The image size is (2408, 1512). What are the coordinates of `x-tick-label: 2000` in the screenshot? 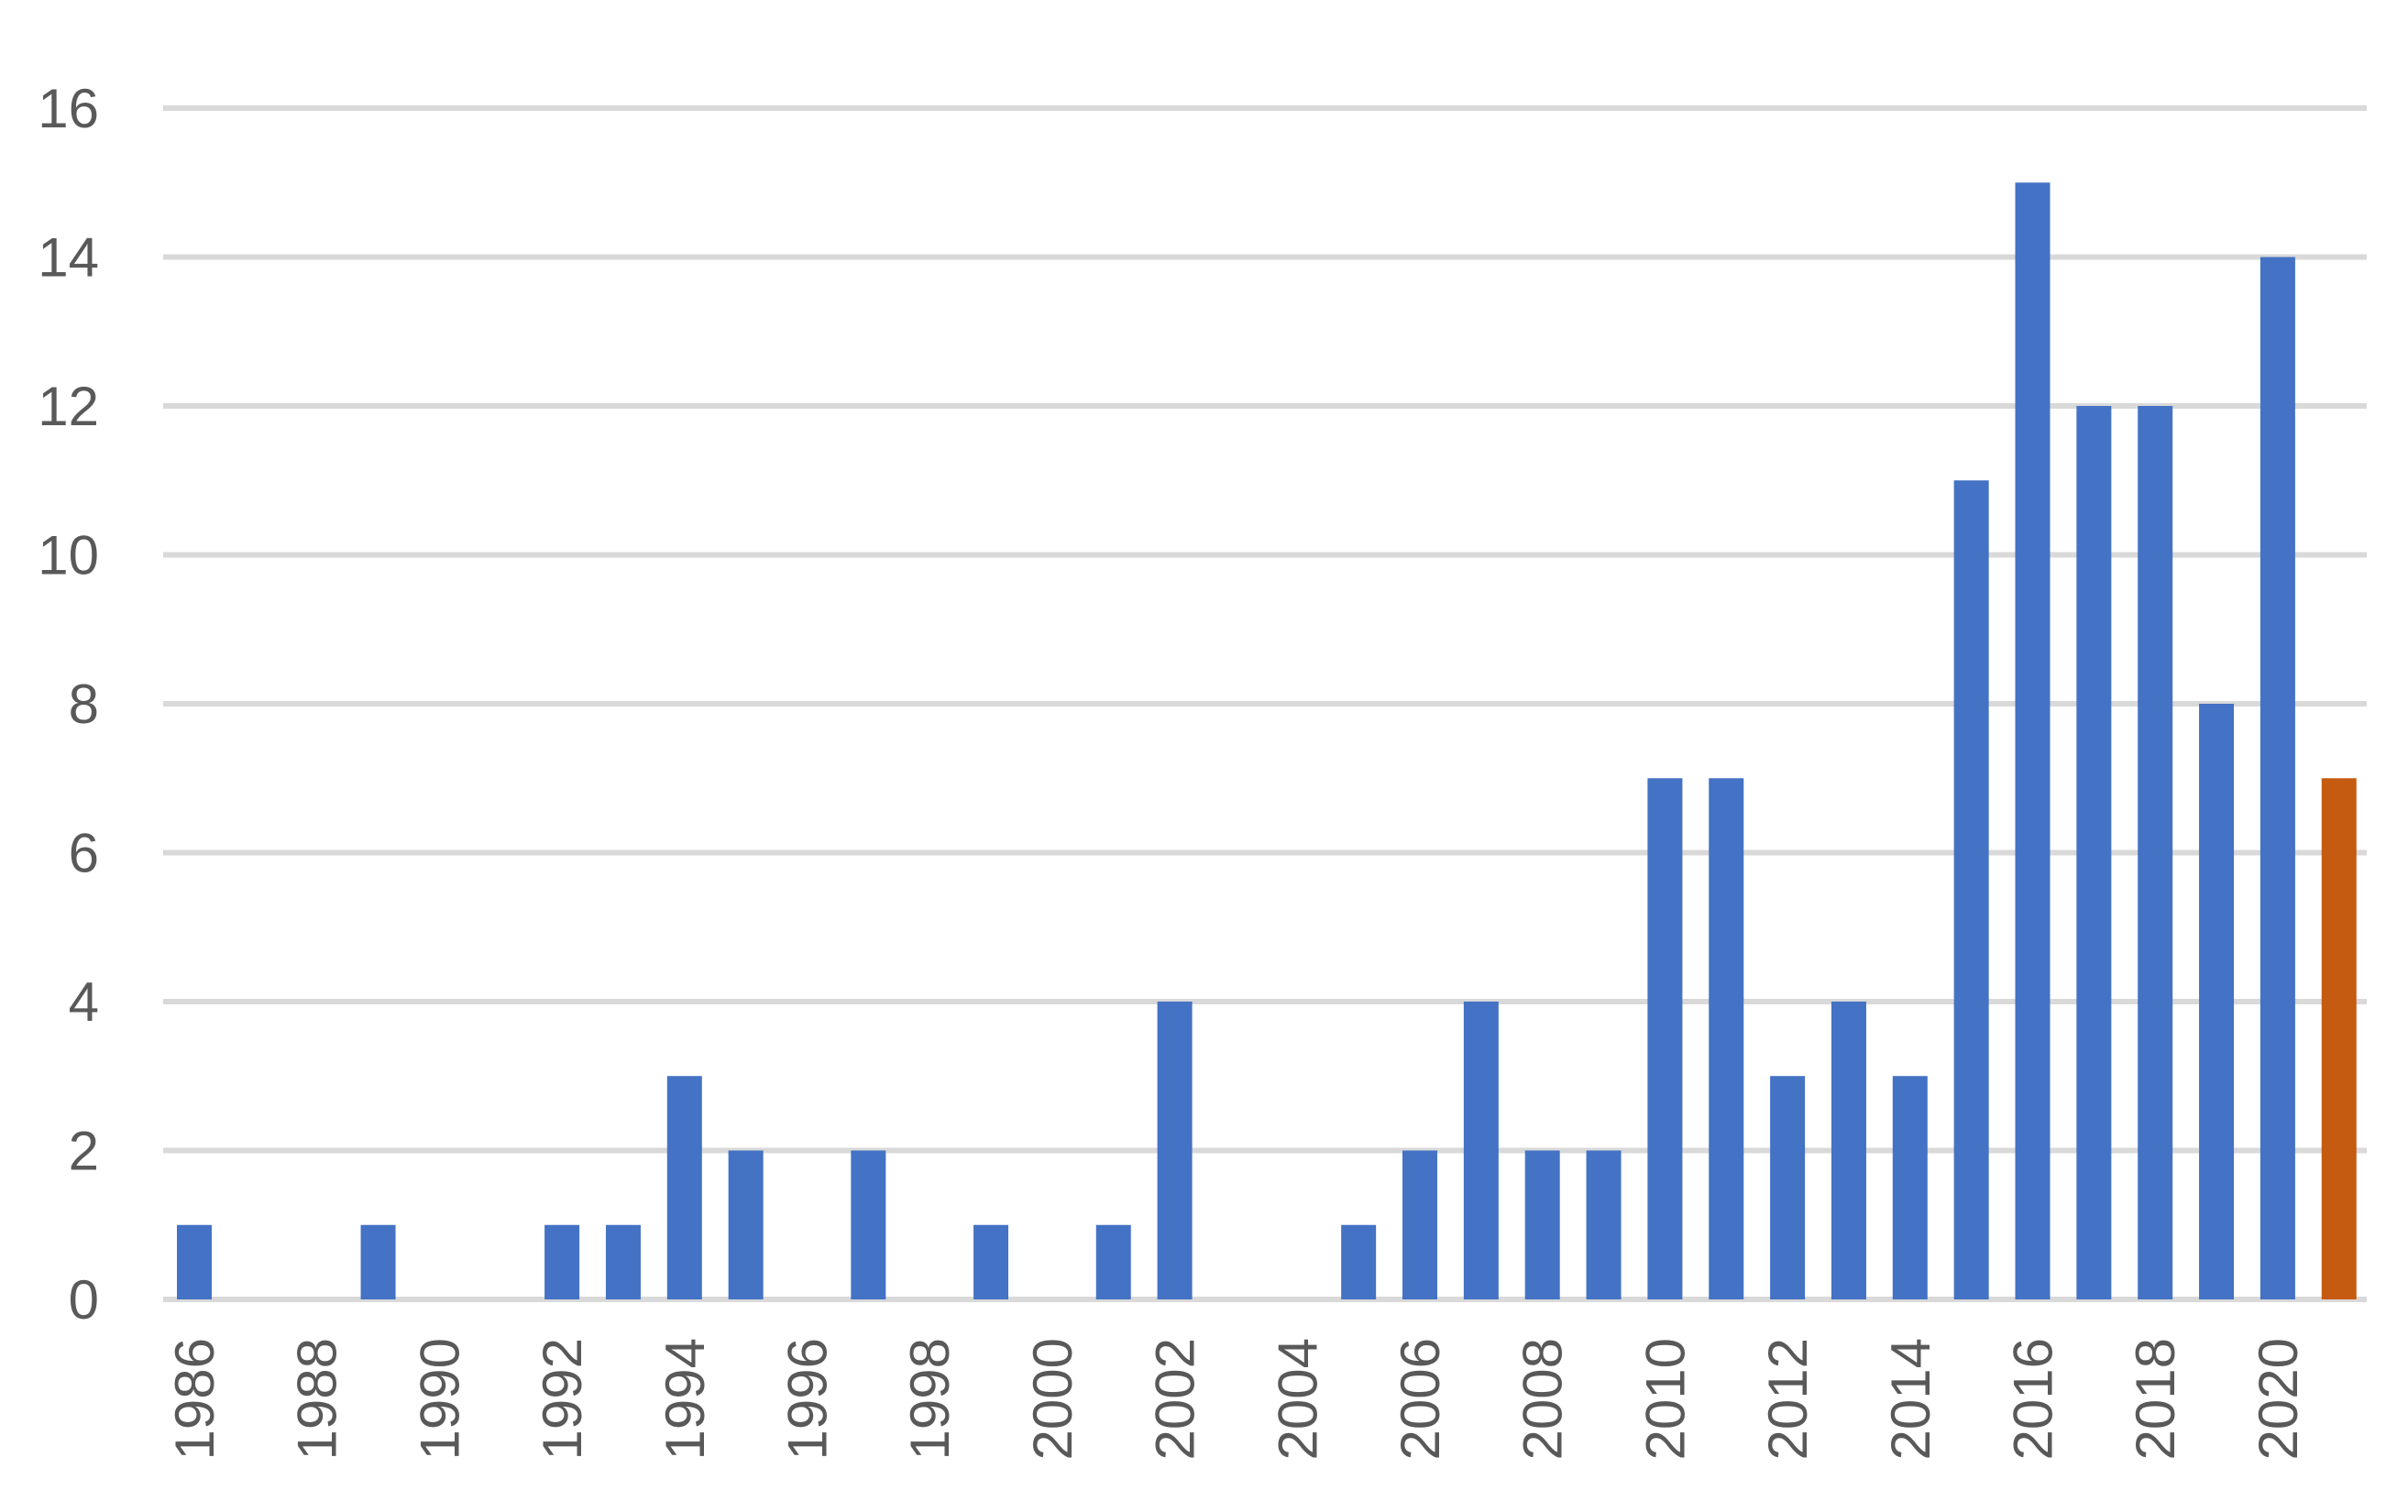 It's located at (1052, 1399).